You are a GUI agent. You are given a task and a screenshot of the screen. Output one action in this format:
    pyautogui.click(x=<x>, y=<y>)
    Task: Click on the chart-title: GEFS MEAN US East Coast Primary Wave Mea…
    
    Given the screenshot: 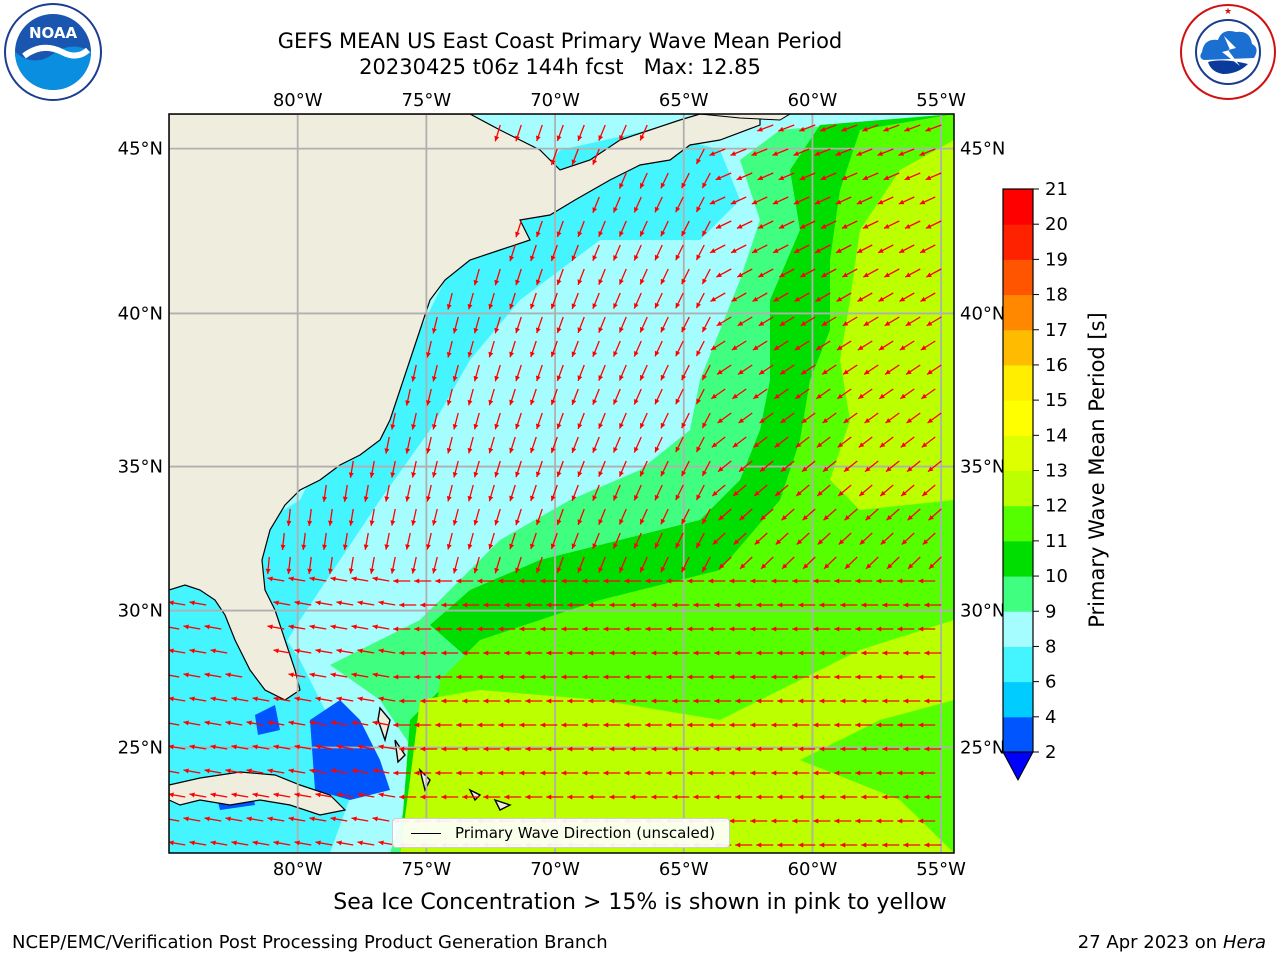 What is the action you would take?
    pyautogui.click(x=560, y=54)
    